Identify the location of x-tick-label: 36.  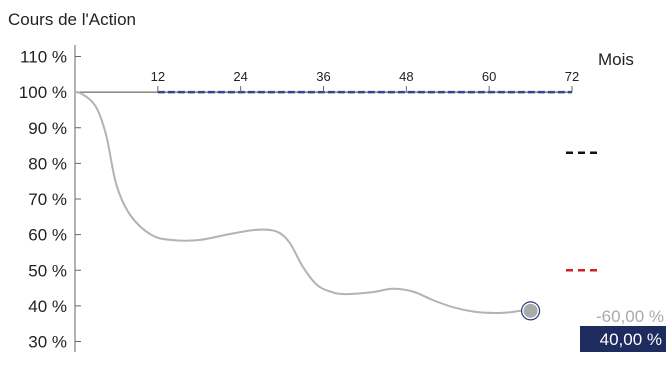
(323, 76).